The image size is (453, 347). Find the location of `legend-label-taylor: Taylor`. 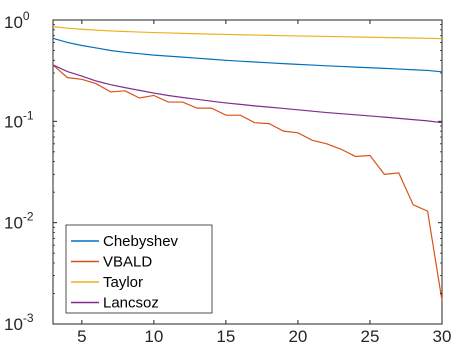

legend-label-taylor: Taylor is located at coordinates (123, 282).